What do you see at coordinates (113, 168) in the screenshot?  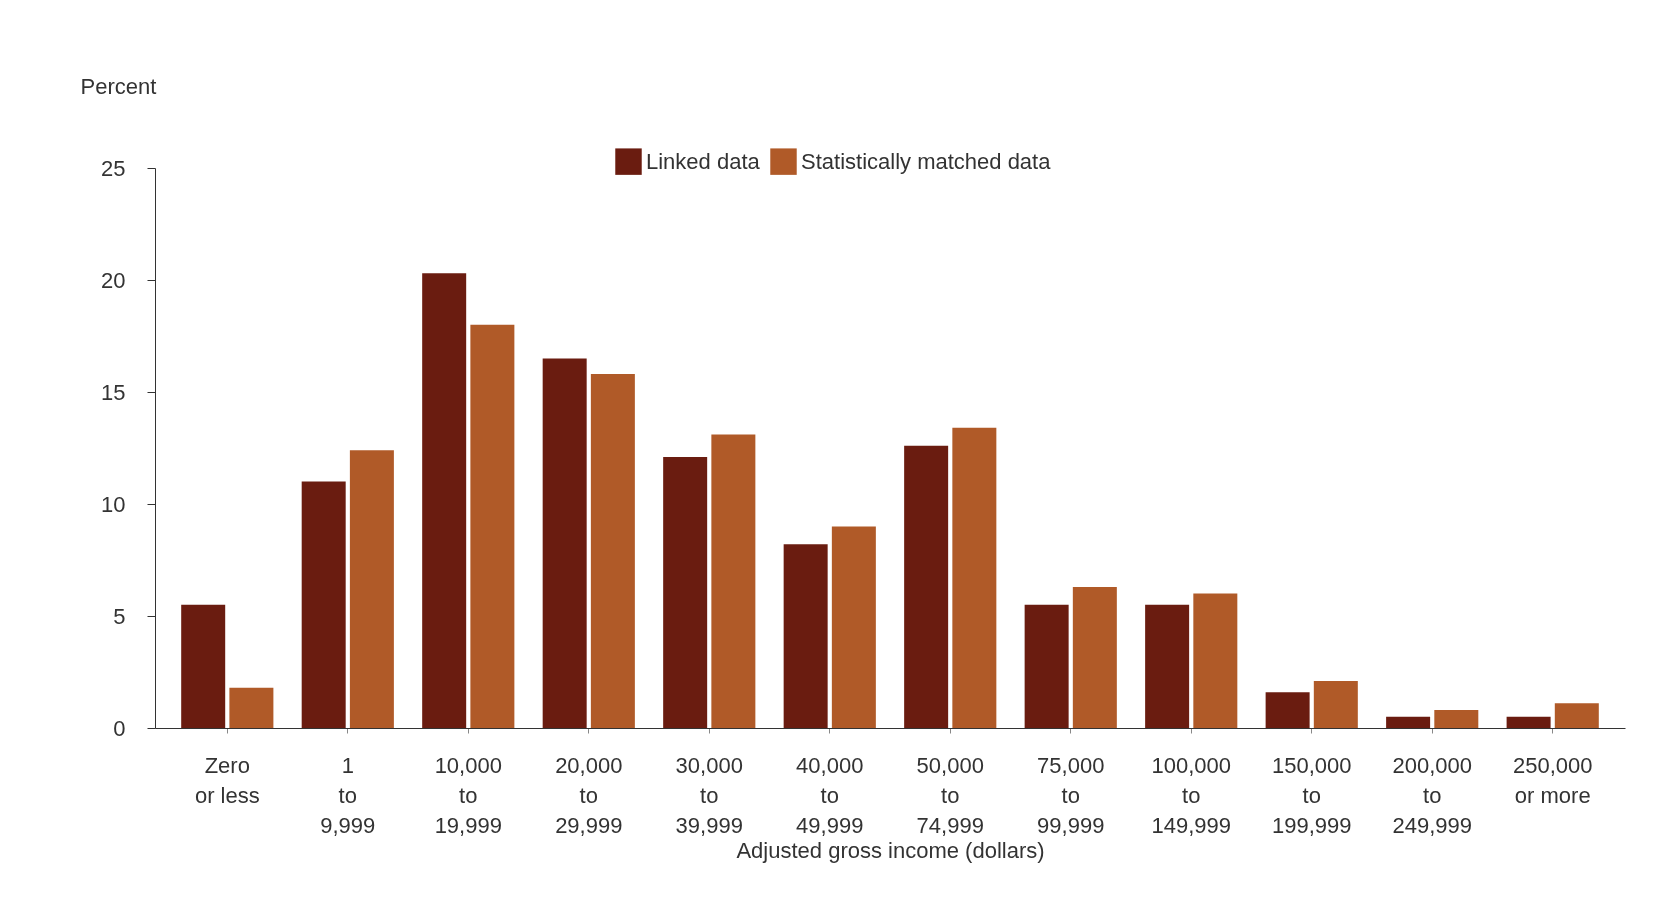 I see `y-tick-label: 25` at bounding box center [113, 168].